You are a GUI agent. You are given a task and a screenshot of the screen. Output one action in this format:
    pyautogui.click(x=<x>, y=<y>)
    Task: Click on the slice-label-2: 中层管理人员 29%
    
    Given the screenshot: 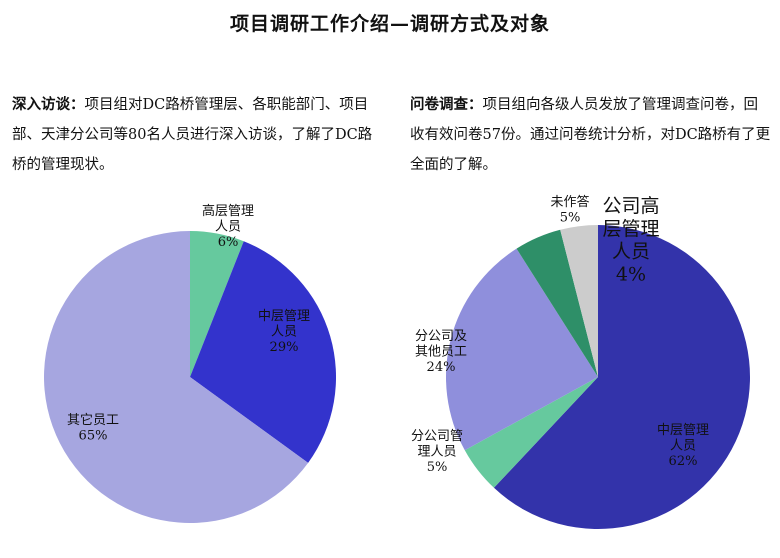 What is the action you would take?
    pyautogui.click(x=284, y=332)
    